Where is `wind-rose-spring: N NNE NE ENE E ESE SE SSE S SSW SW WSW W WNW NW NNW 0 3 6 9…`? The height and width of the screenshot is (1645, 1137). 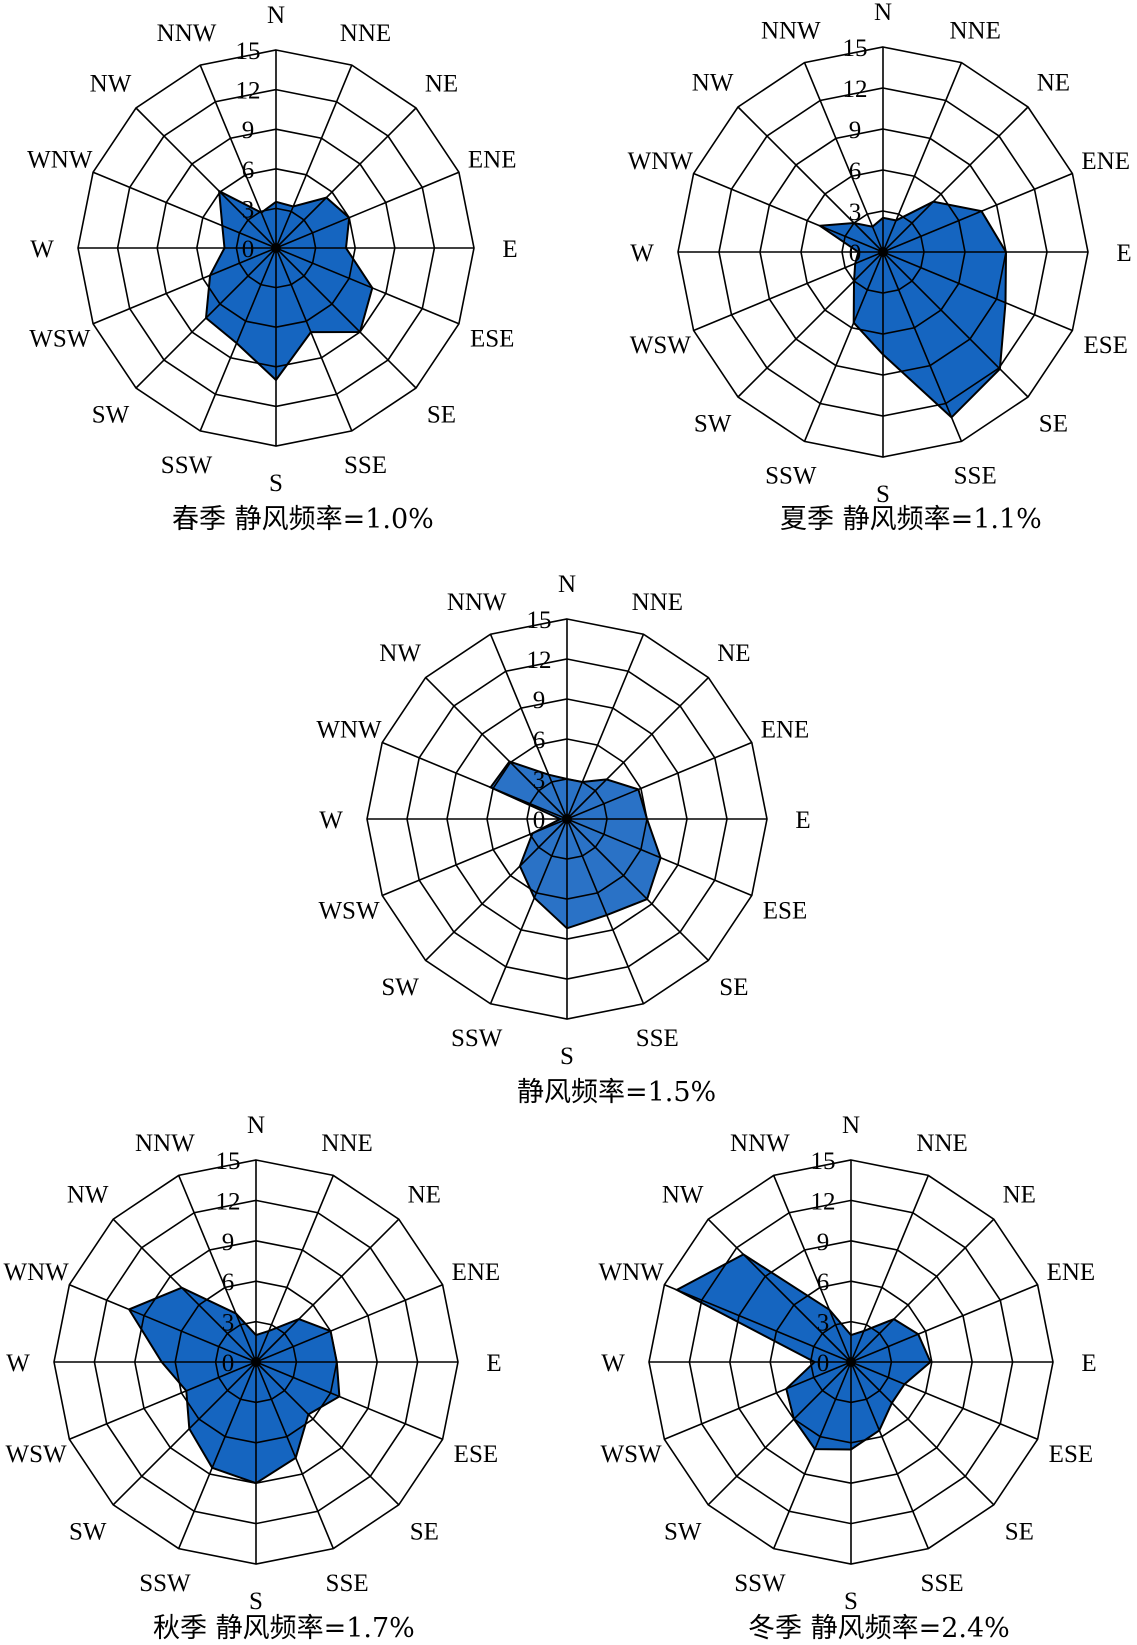 wind-rose-spring: N NNE NE ENE E ESE SE SSE S SSW SW WSW W WNW NW NNW 0 3 6 9… is located at coordinates (272, 249).